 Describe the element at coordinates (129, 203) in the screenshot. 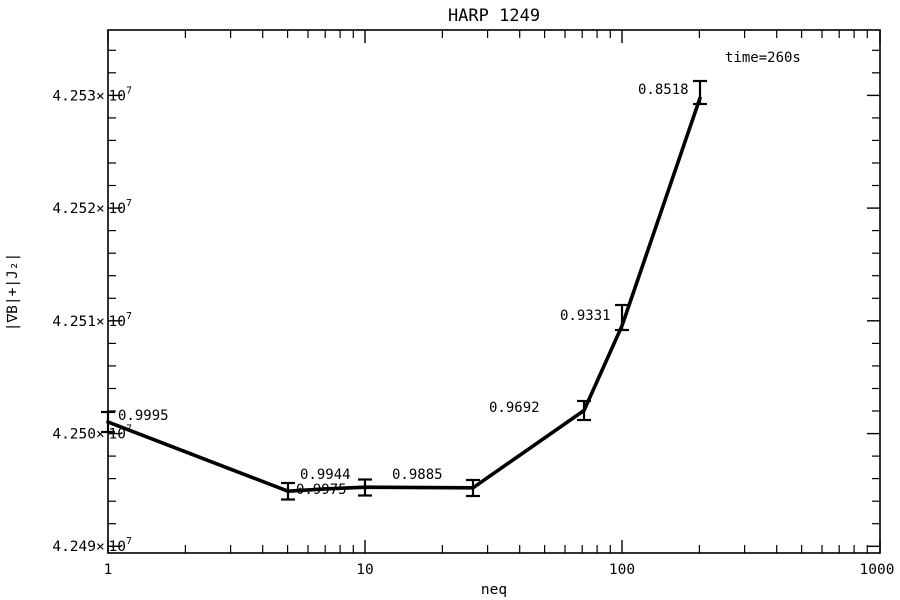

I see `ytick-4252-exponent: 7` at that location.